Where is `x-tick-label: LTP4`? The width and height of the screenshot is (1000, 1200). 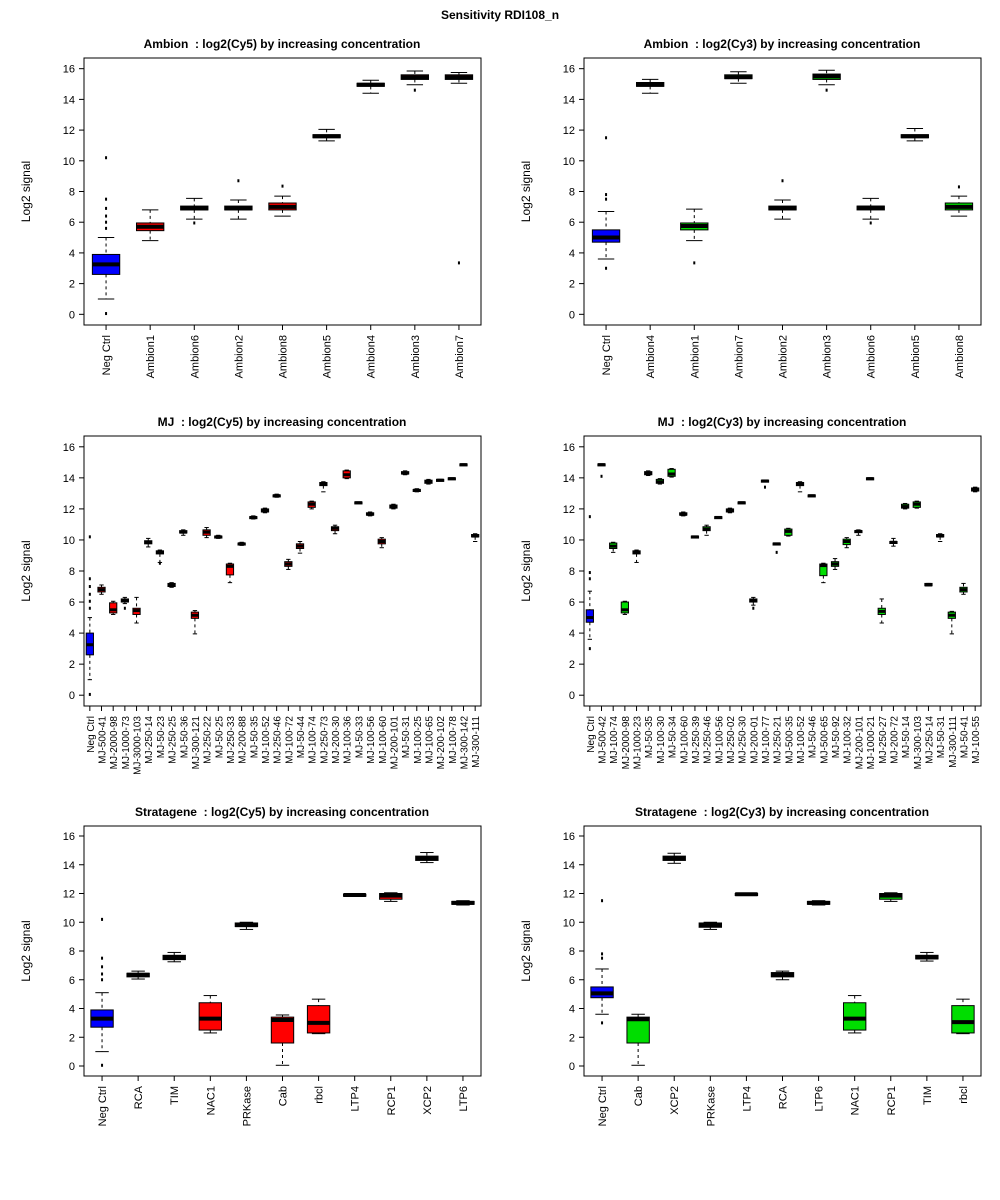 x-tick-label: LTP4 is located at coordinates (747, 1098).